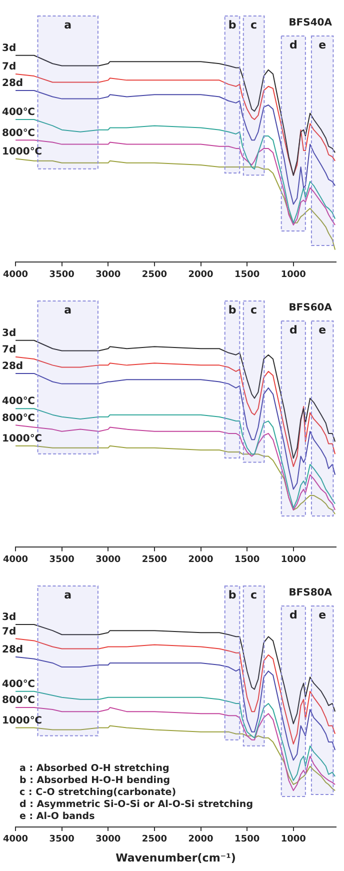 Image resolution: width=344 pixels, height=871 pixels. What do you see at coordinates (310, 23) in the screenshot?
I see `chart-title: BFS40A` at bounding box center [310, 23].